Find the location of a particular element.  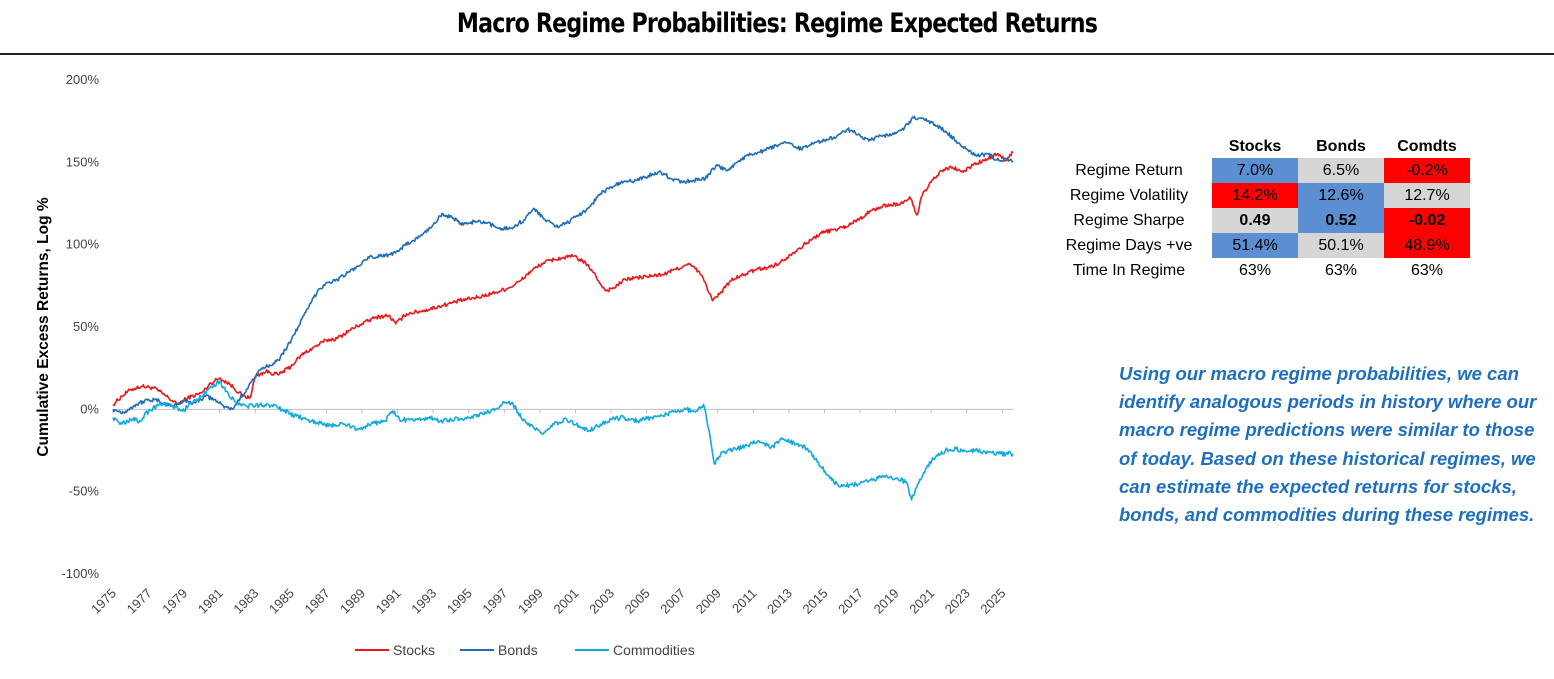

table-cell: -0.02 is located at coordinates (1427, 220).